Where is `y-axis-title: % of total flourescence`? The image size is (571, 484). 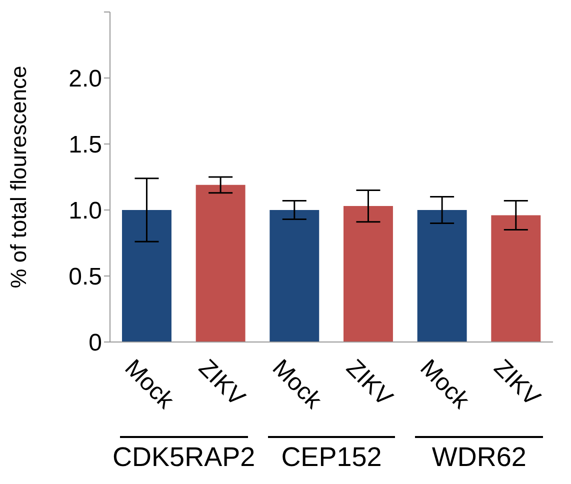
y-axis-title: % of total flourescence is located at coordinates (18, 177).